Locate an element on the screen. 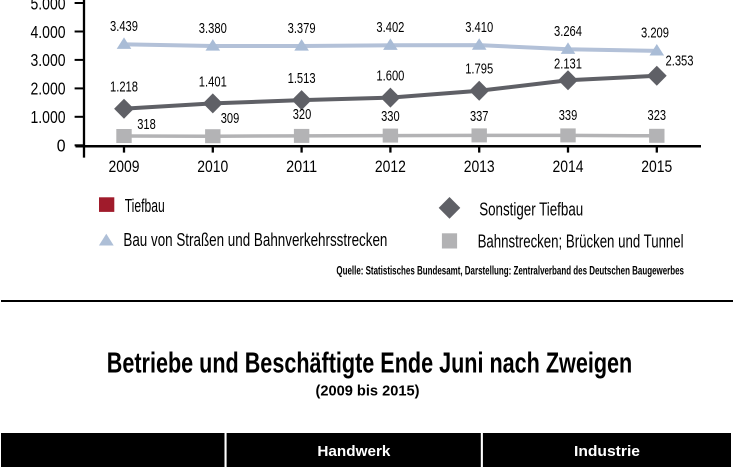 This screenshot has width=745, height=469. svg-text: 2012 is located at coordinates (390, 166).